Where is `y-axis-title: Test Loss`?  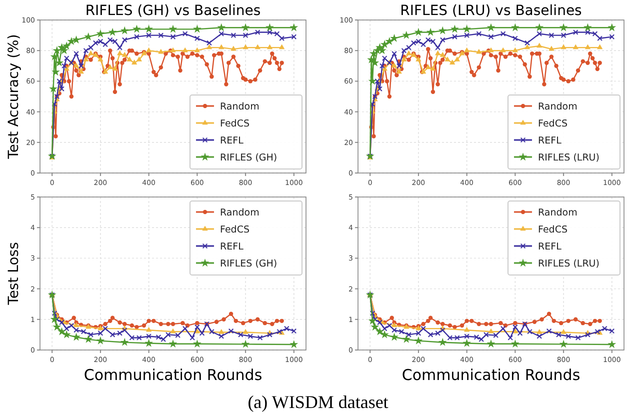 y-axis-title: Test Loss is located at coordinates (14, 274).